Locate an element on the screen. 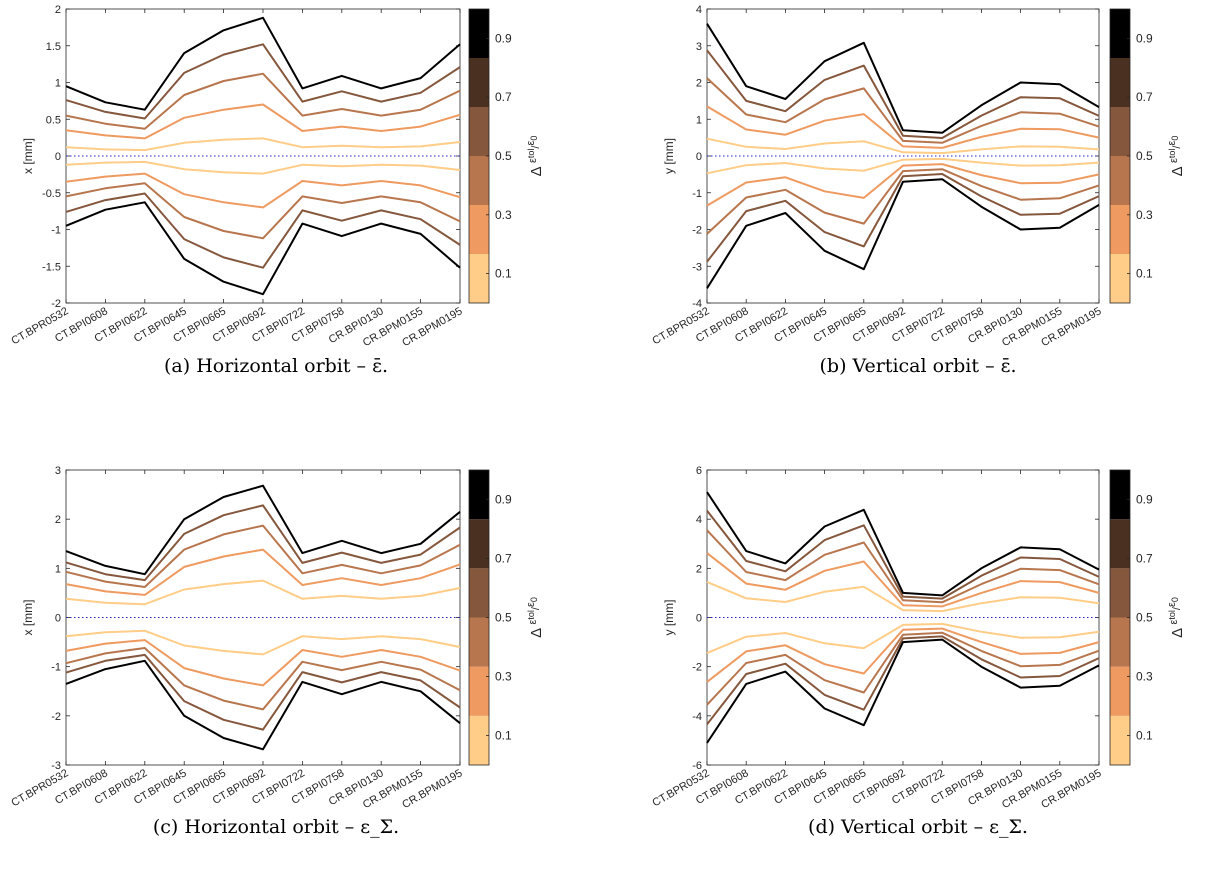 This screenshot has width=1211, height=876. y-axis-label: y [mm] is located at coordinates (669, 156).